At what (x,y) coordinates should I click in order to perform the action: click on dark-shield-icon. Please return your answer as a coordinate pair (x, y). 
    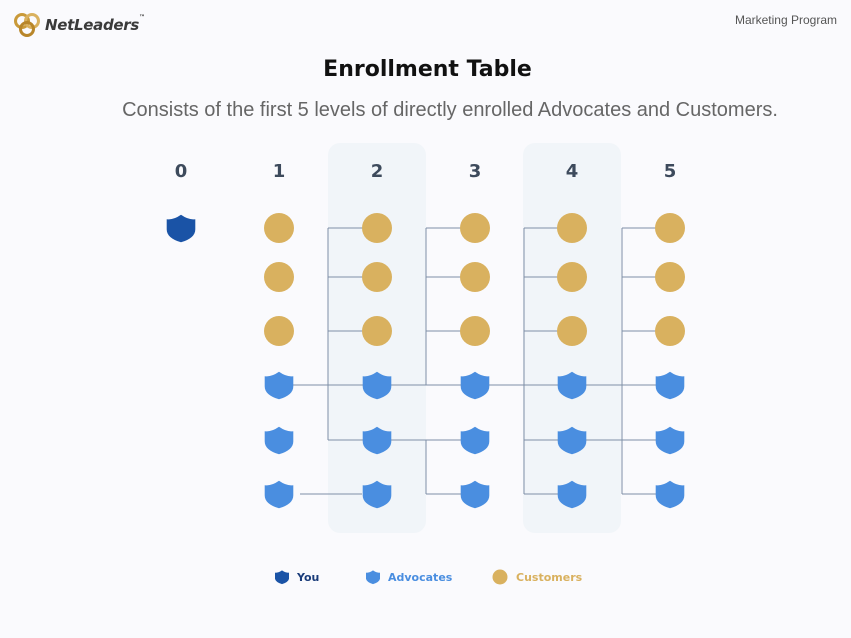
    Looking at the image, I should click on (282, 577).